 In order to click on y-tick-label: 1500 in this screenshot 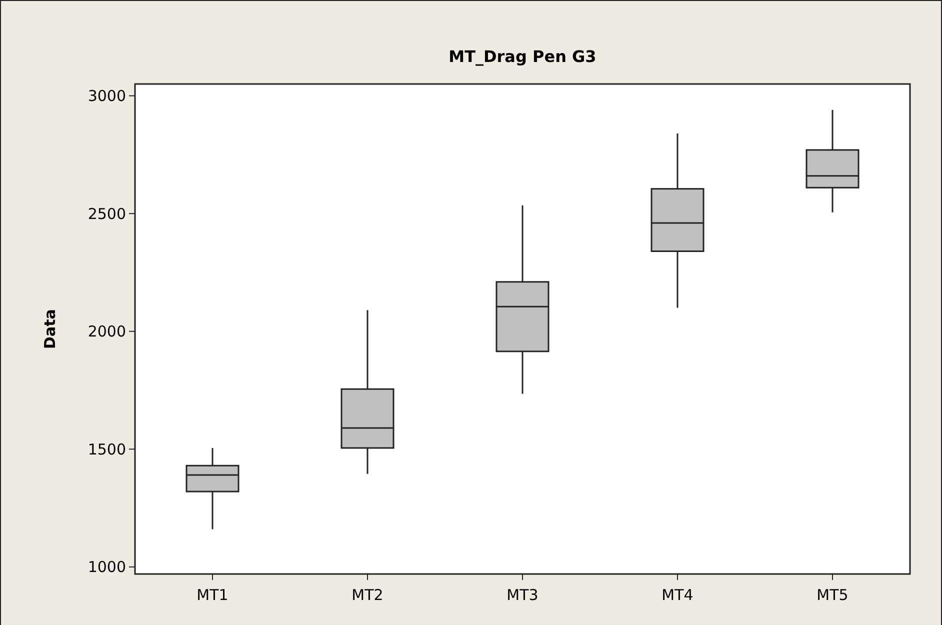, I will do `click(107, 449)`.